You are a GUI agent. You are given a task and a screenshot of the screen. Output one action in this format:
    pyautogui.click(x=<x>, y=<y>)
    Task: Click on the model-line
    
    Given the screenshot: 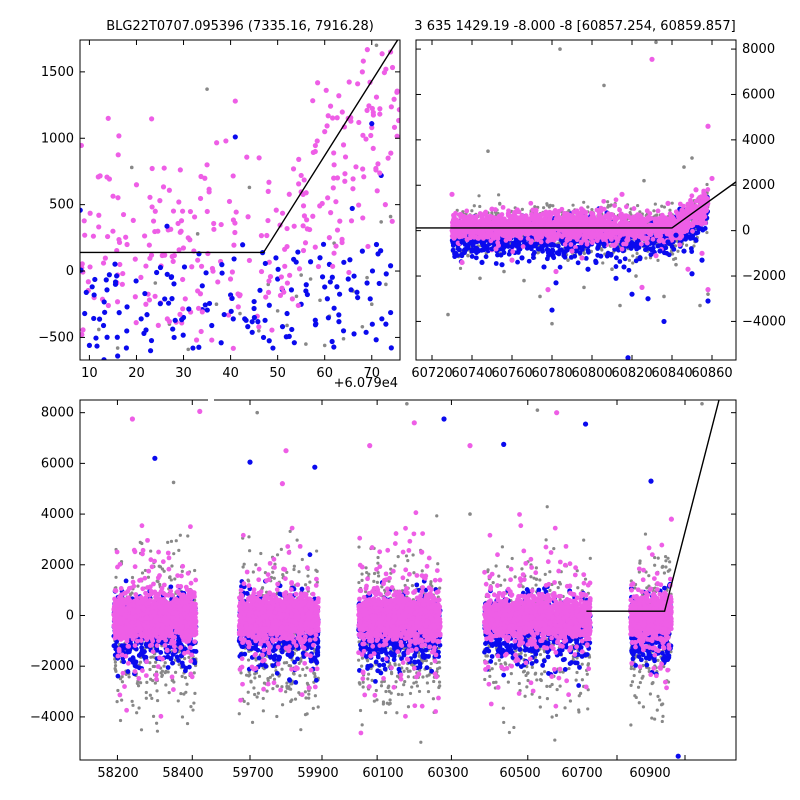 What is the action you would take?
    pyautogui.click(x=576, y=205)
    